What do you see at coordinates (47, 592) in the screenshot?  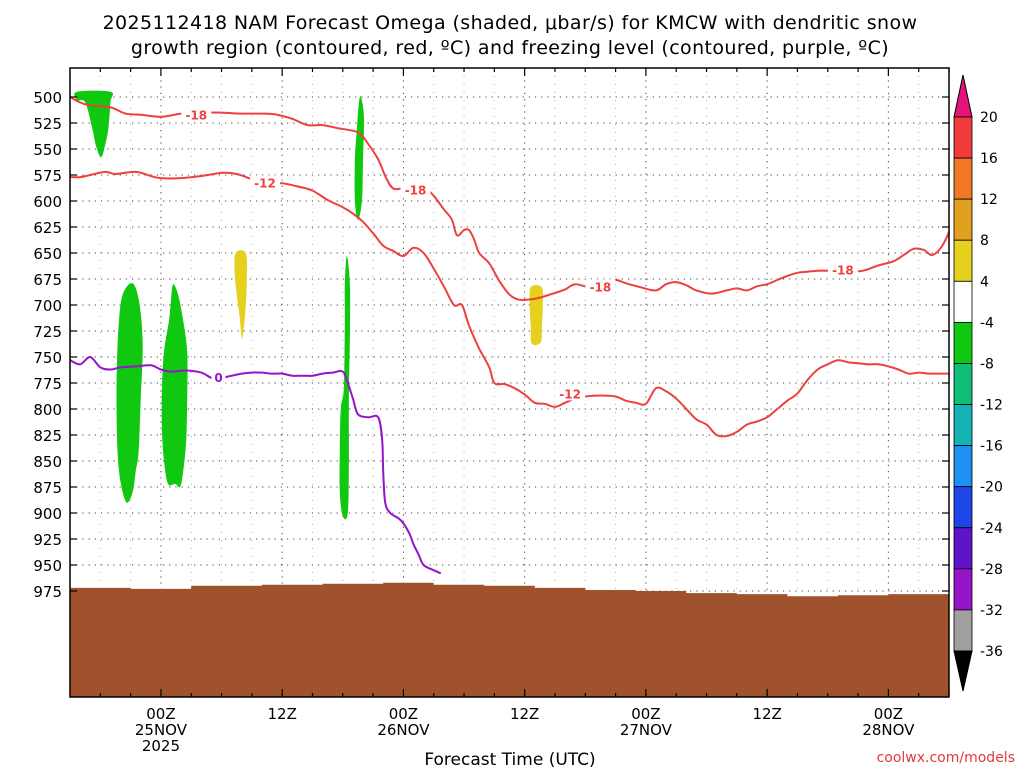 I see `y-tick-label: 975` at bounding box center [47, 592].